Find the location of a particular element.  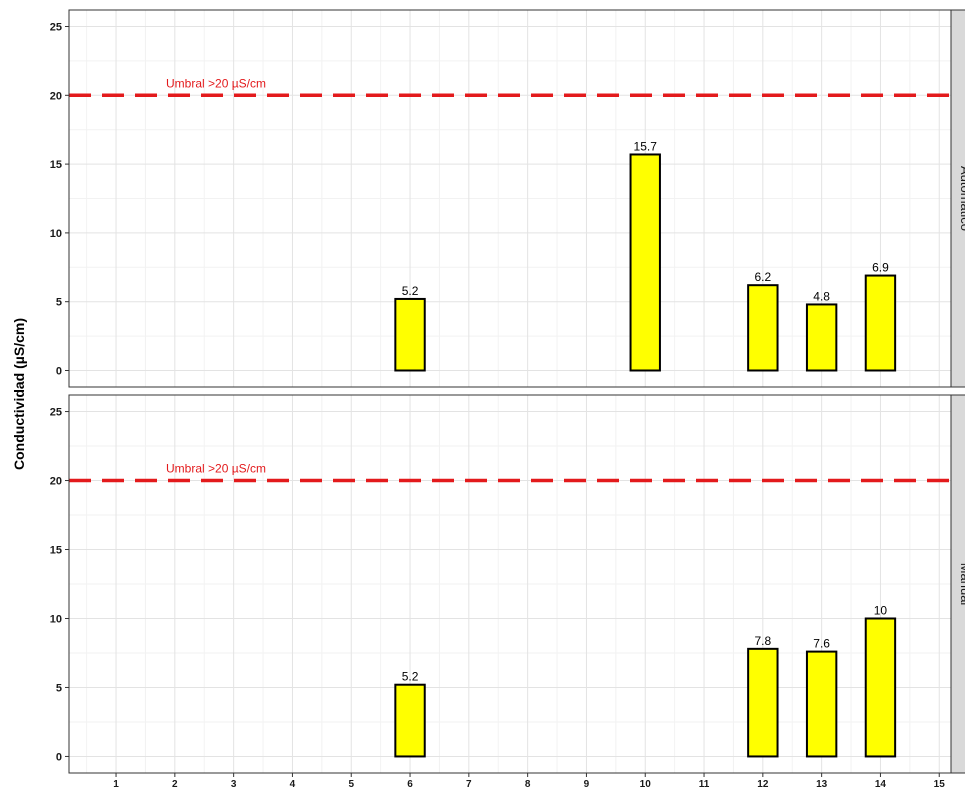

x-tick-label: 13 is located at coordinates (822, 784).